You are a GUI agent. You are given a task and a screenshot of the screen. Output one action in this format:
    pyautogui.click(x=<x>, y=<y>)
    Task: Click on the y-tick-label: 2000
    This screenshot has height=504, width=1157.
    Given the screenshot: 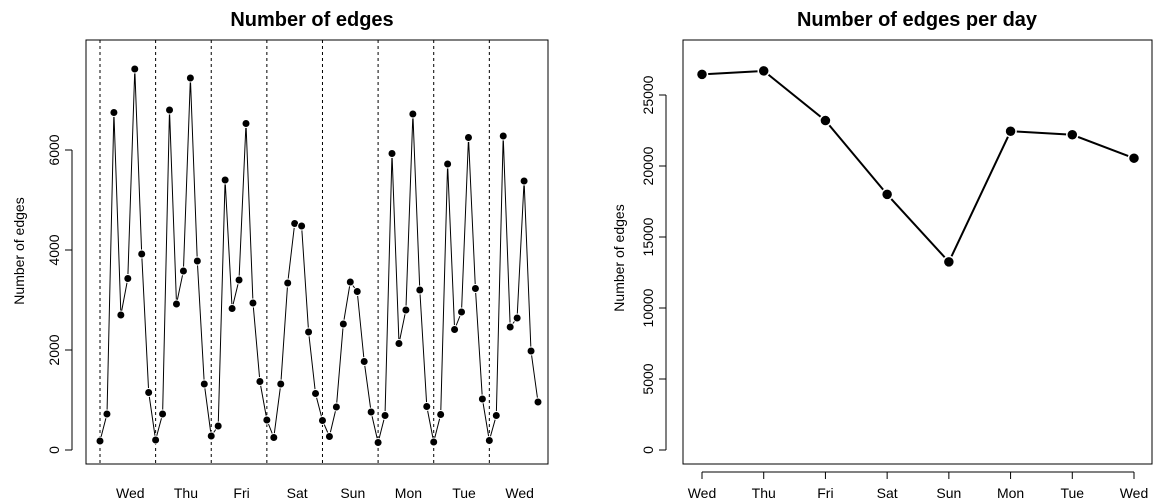 What is the action you would take?
    pyautogui.click(x=54, y=349)
    